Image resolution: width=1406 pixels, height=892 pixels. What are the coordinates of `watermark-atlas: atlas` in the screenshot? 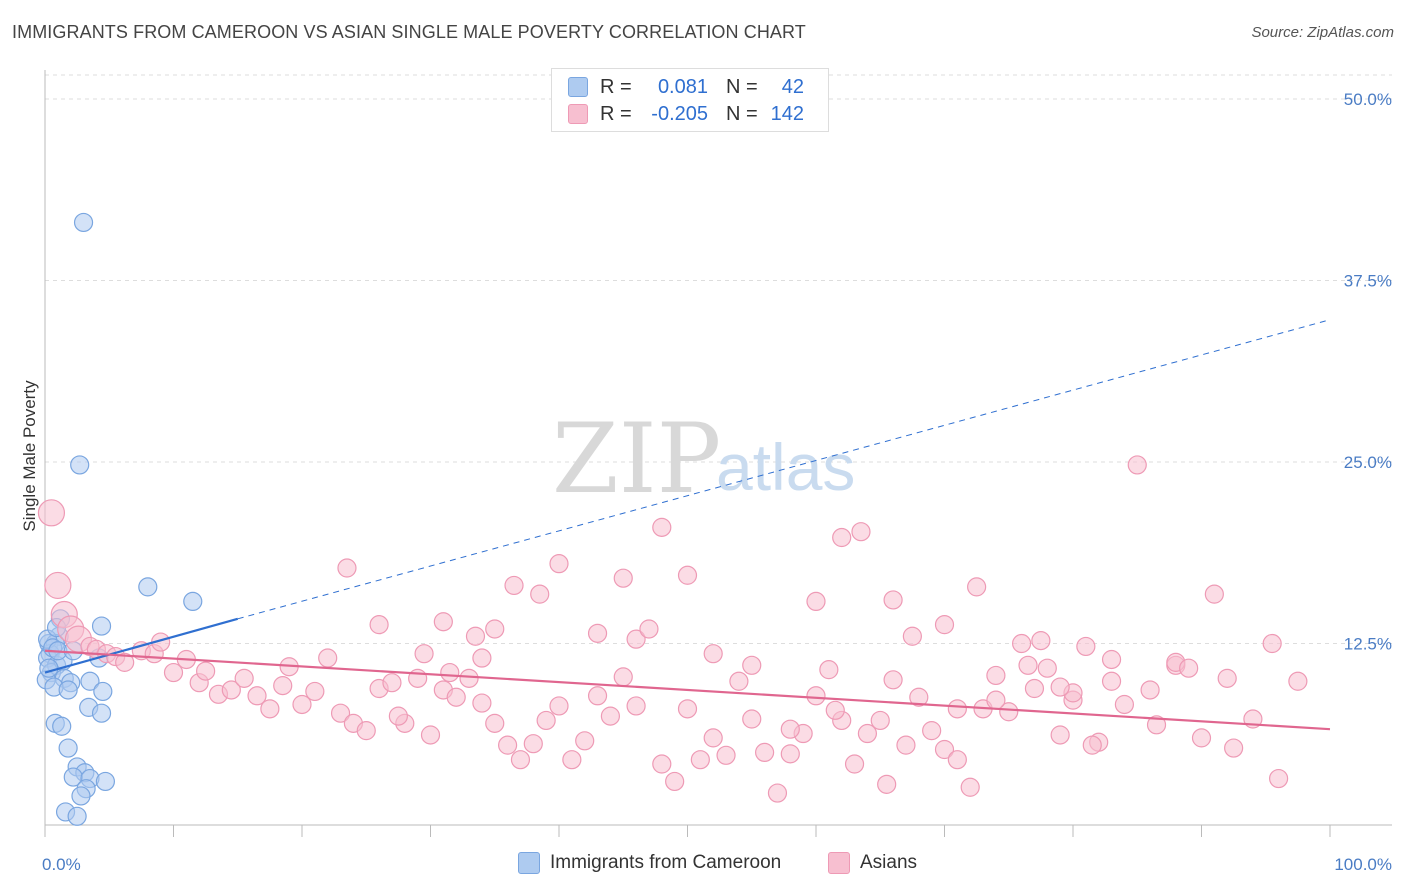 It's located at (785, 467).